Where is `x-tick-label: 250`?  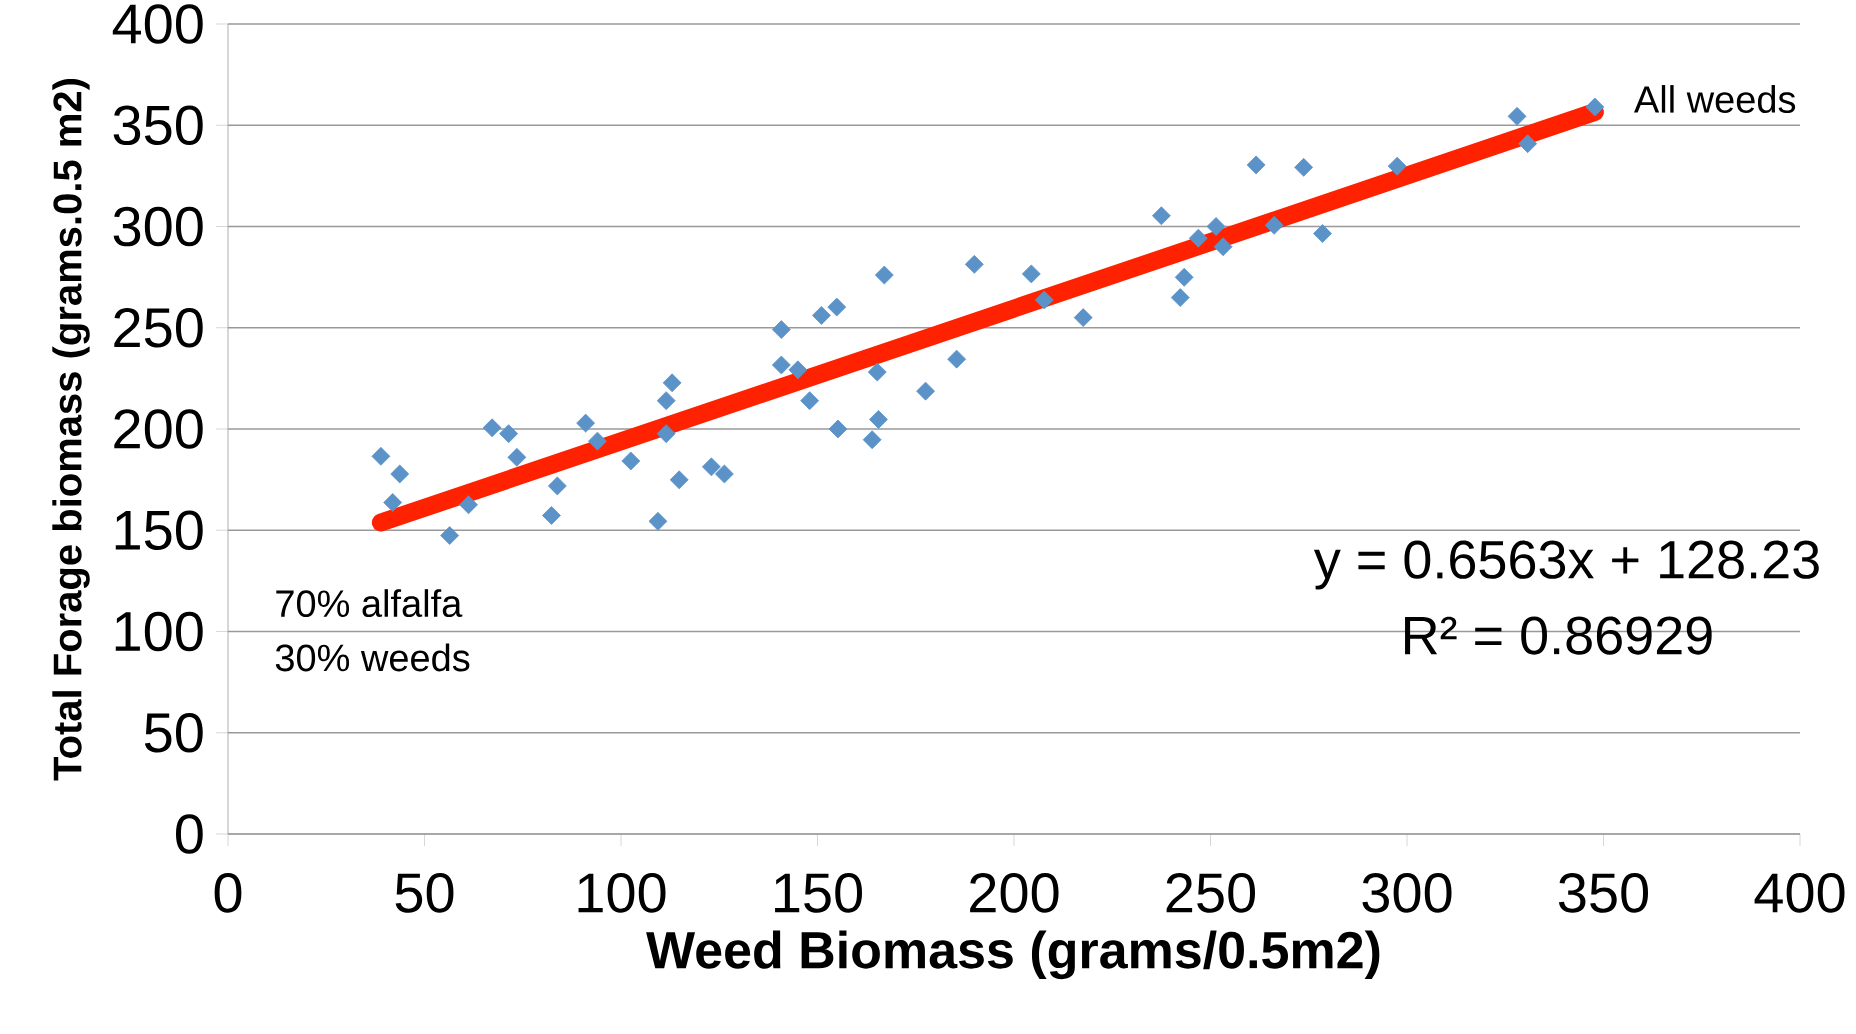
x-tick-label: 250 is located at coordinates (1211, 893).